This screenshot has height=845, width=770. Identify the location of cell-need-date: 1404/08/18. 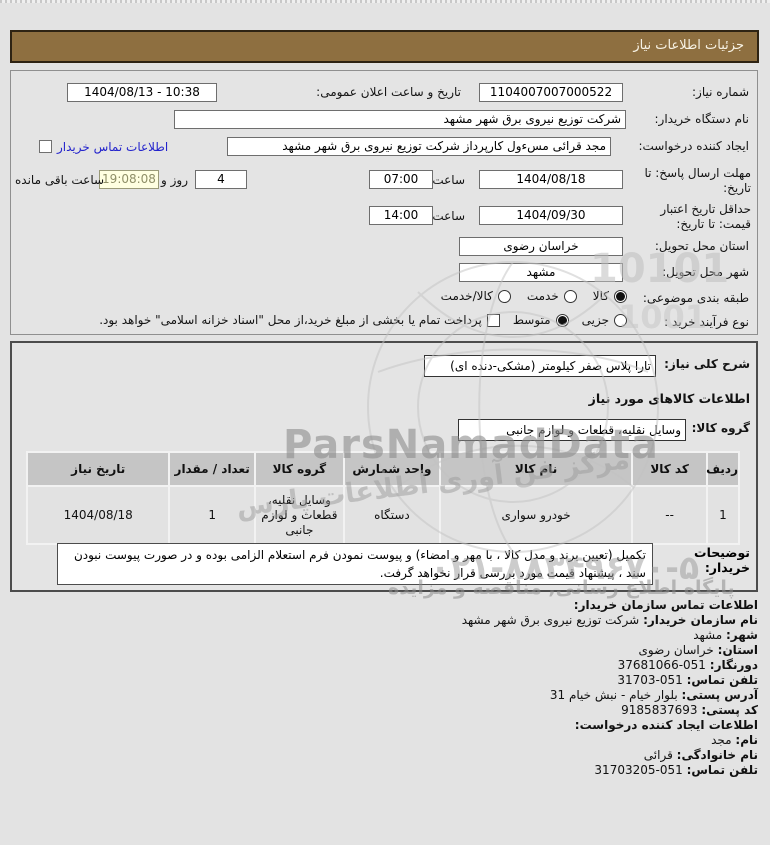
(98, 515).